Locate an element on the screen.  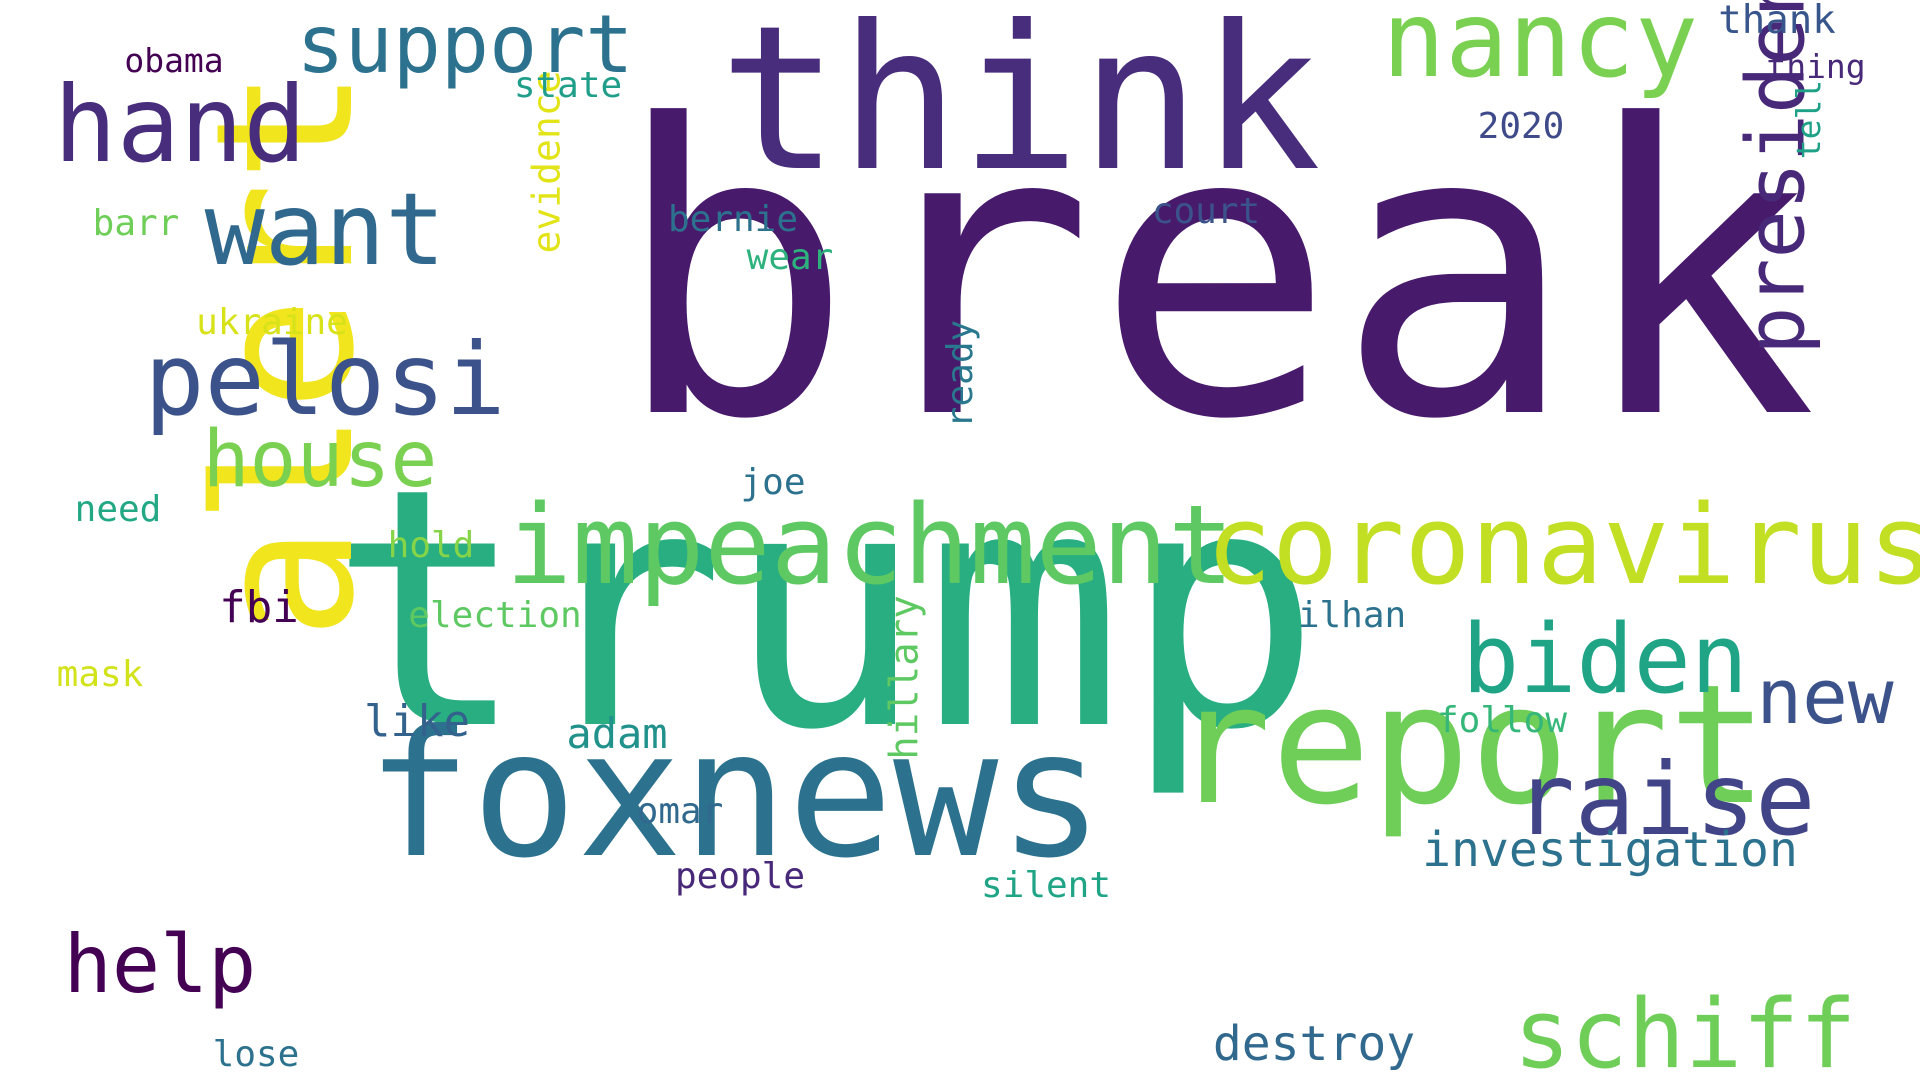
word-barr: barr is located at coordinates (136, 223).